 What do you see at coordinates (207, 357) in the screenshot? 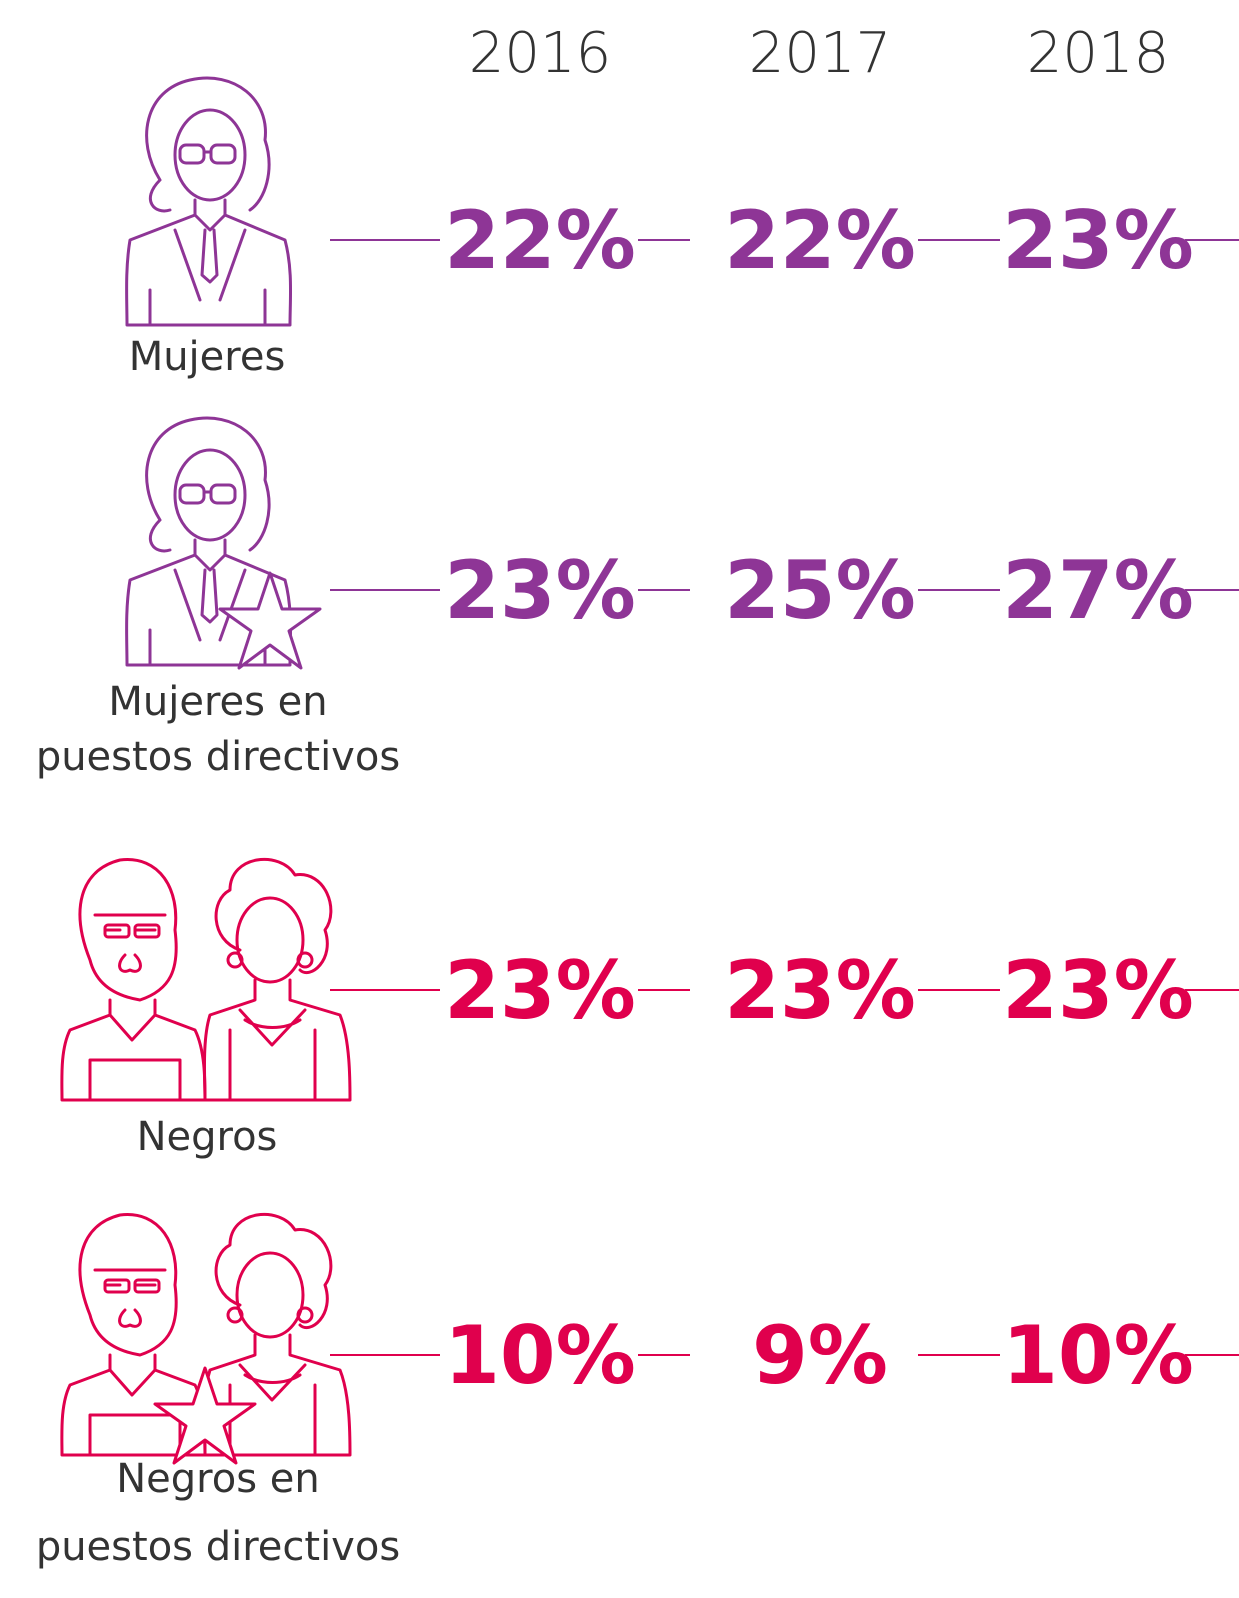
I see `row-label: Mujeres` at bounding box center [207, 357].